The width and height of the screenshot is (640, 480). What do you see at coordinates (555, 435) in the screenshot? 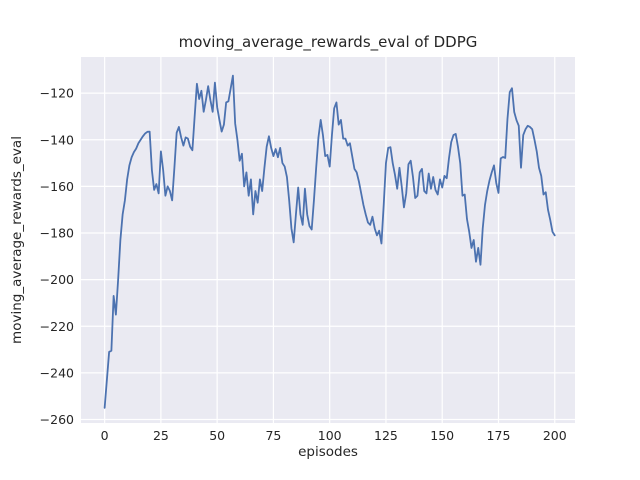
I see `x-tick-label: 200` at bounding box center [555, 435].